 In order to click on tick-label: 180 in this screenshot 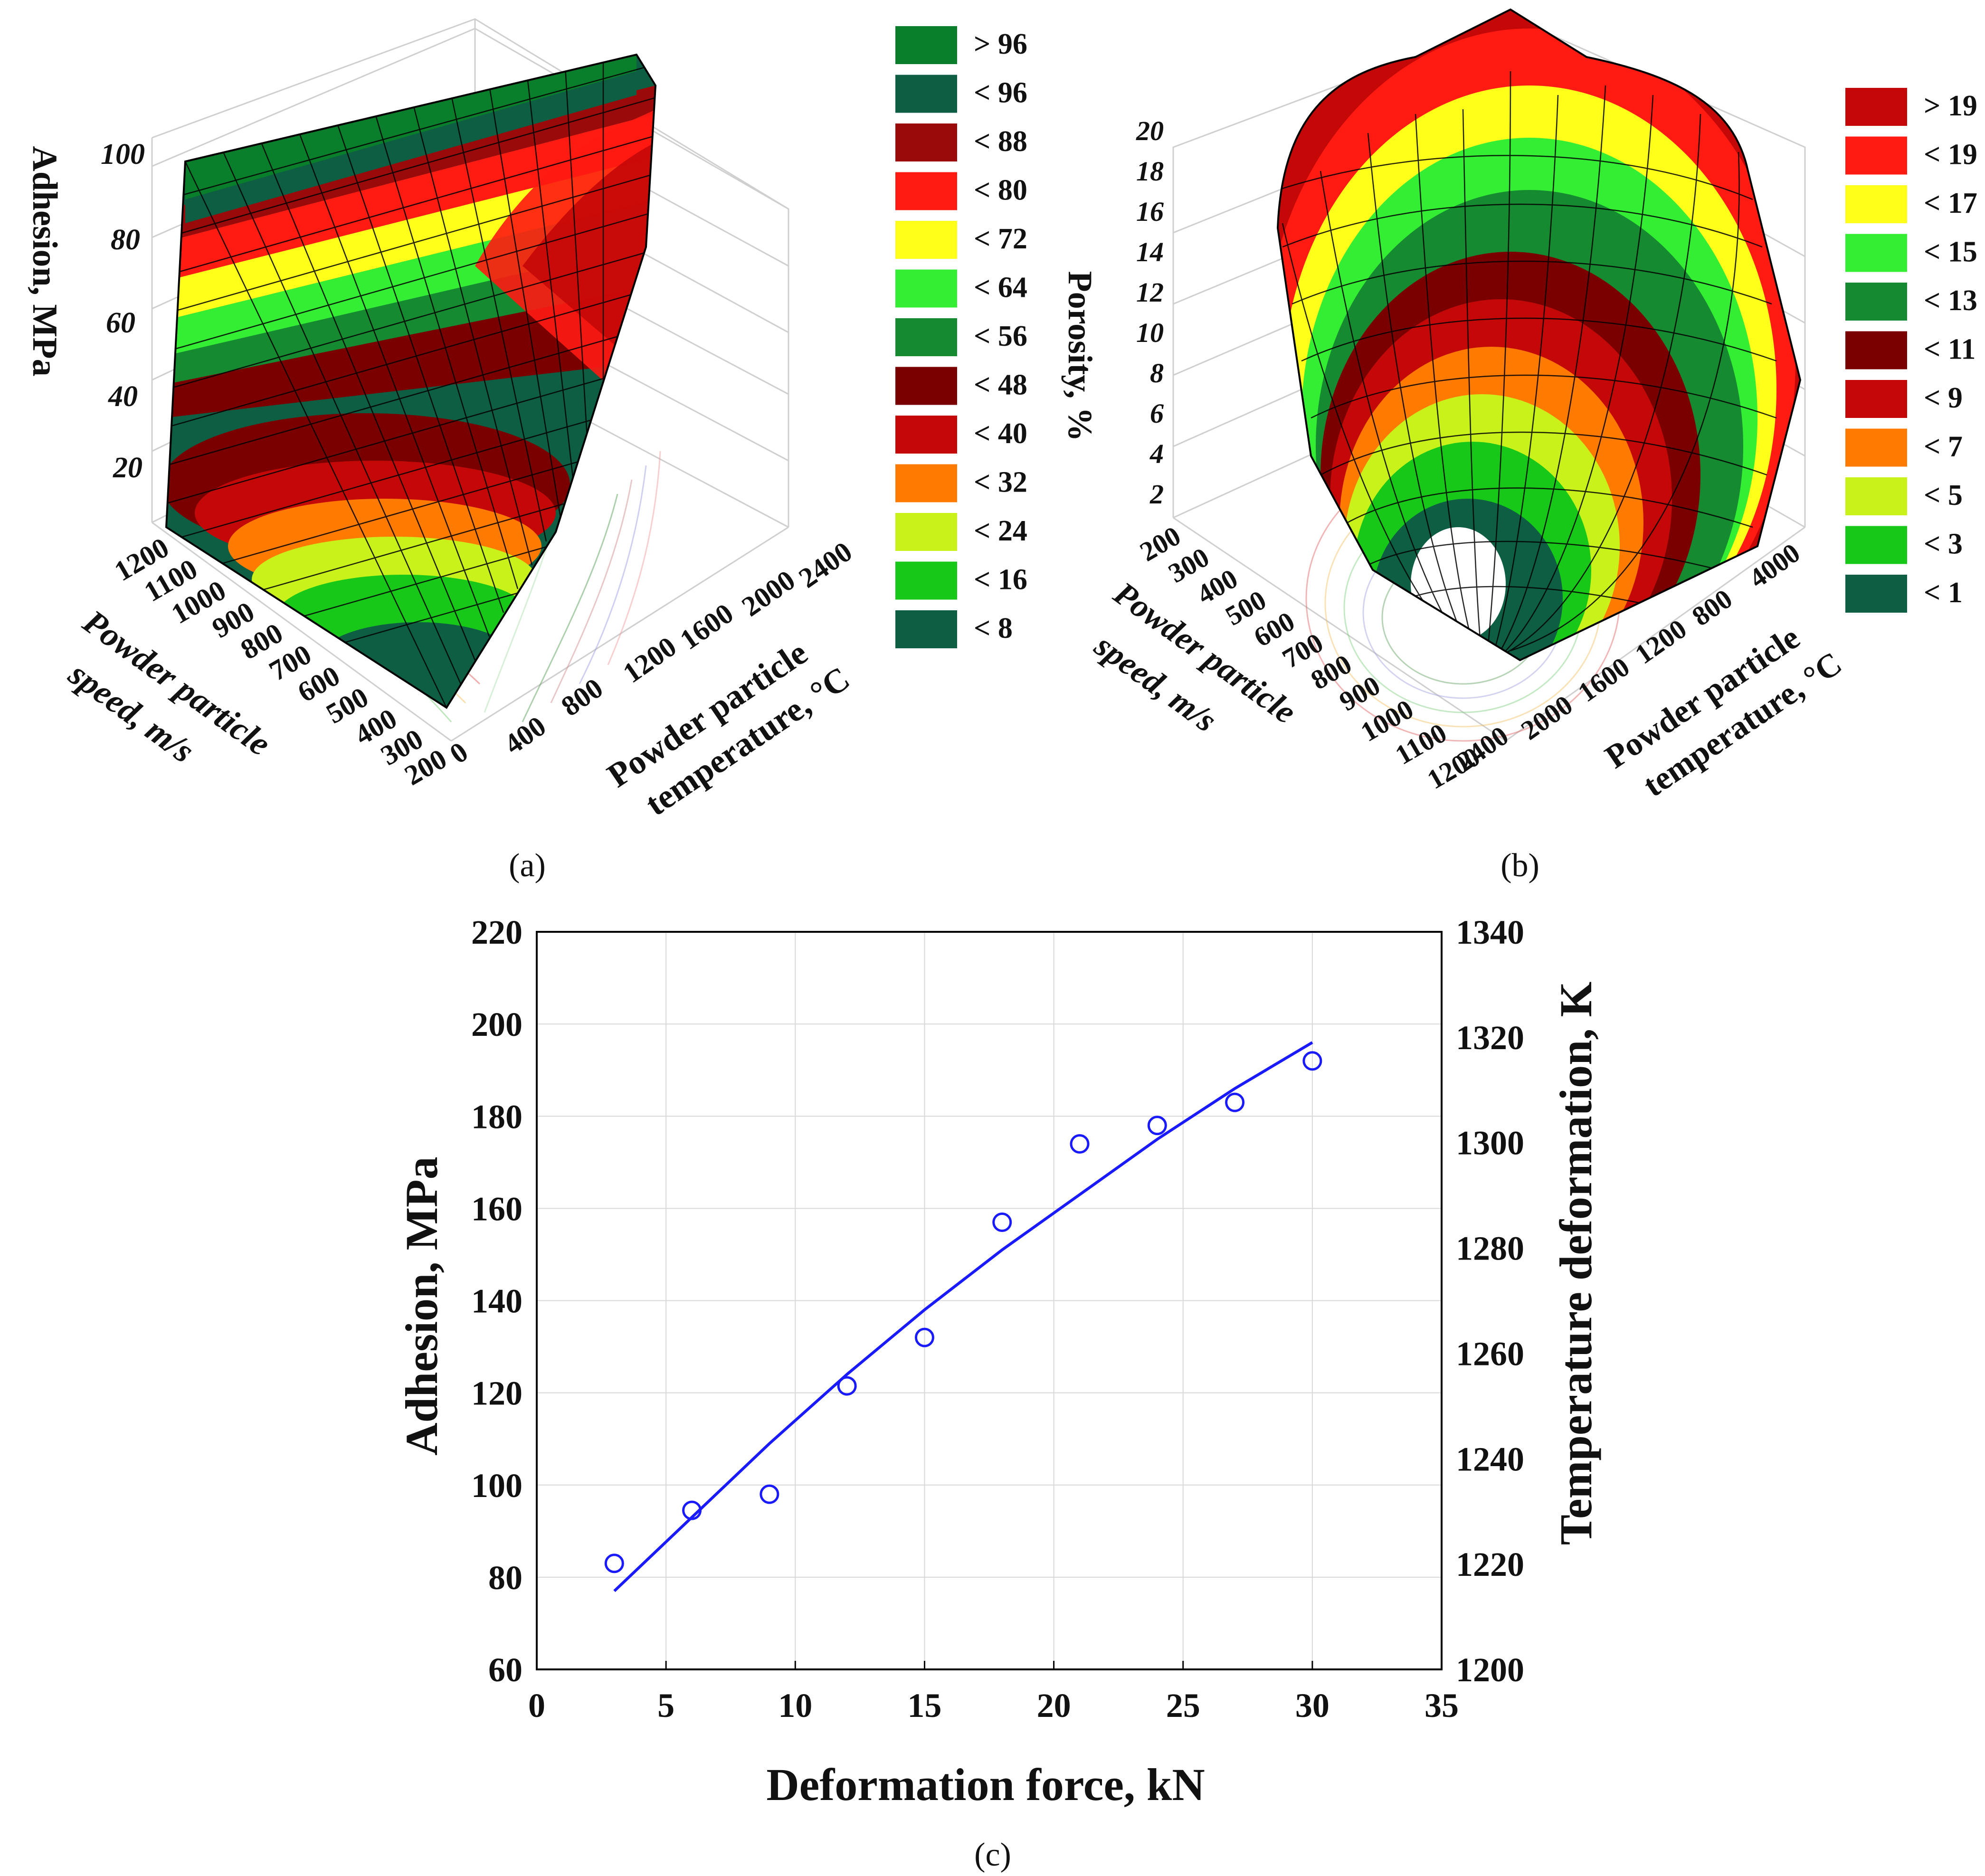, I will do `click(496, 1117)`.